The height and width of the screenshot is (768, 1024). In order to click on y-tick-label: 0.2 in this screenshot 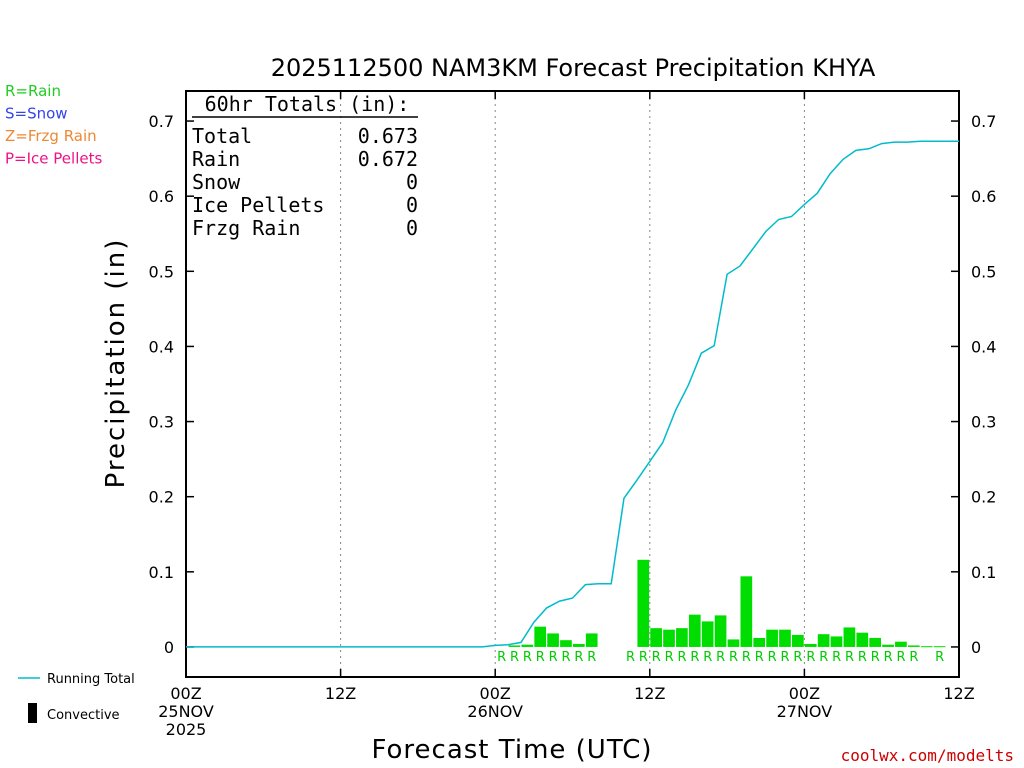, I will do `click(161, 497)`.